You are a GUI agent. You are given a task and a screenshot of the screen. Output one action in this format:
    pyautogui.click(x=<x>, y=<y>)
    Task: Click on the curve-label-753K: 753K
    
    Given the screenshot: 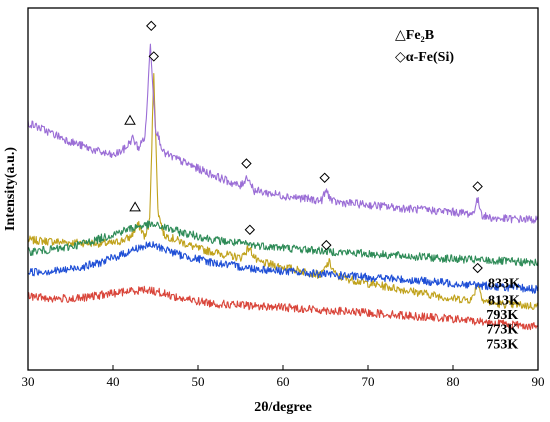 What is the action you would take?
    pyautogui.click(x=502, y=345)
    